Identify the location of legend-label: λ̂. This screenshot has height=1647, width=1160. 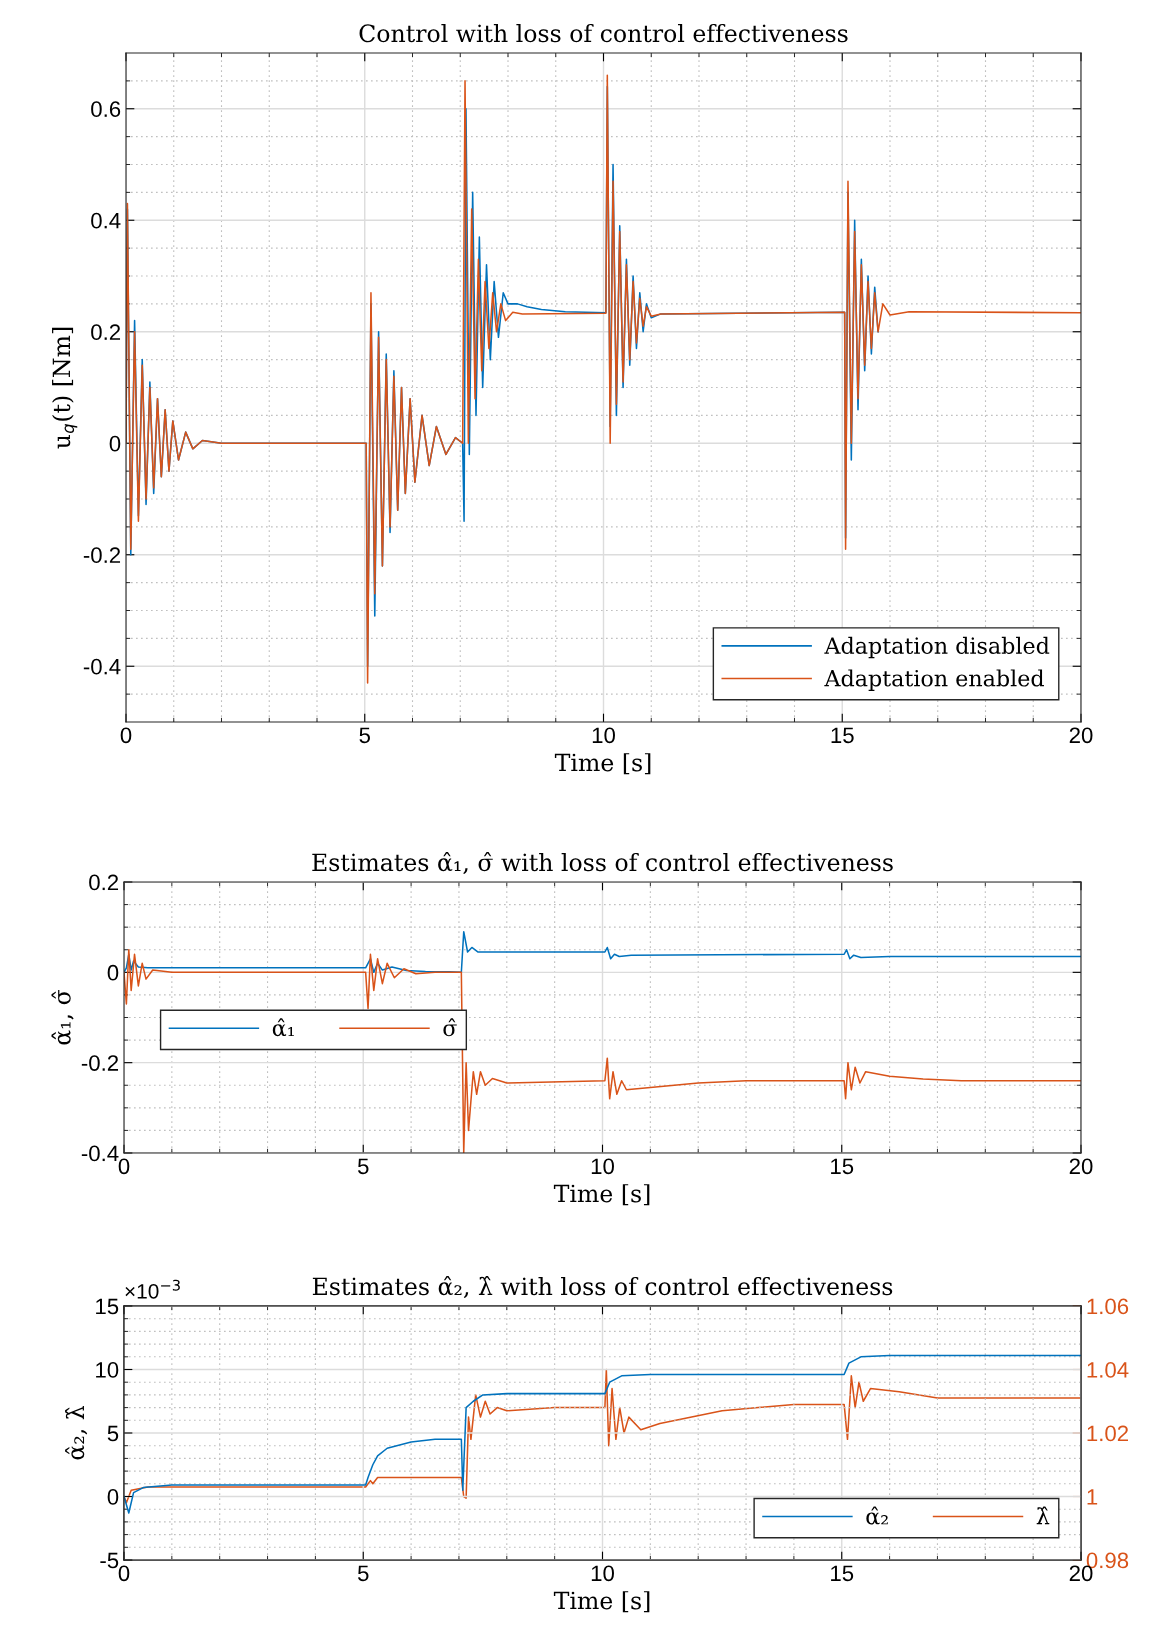
(1043, 1515).